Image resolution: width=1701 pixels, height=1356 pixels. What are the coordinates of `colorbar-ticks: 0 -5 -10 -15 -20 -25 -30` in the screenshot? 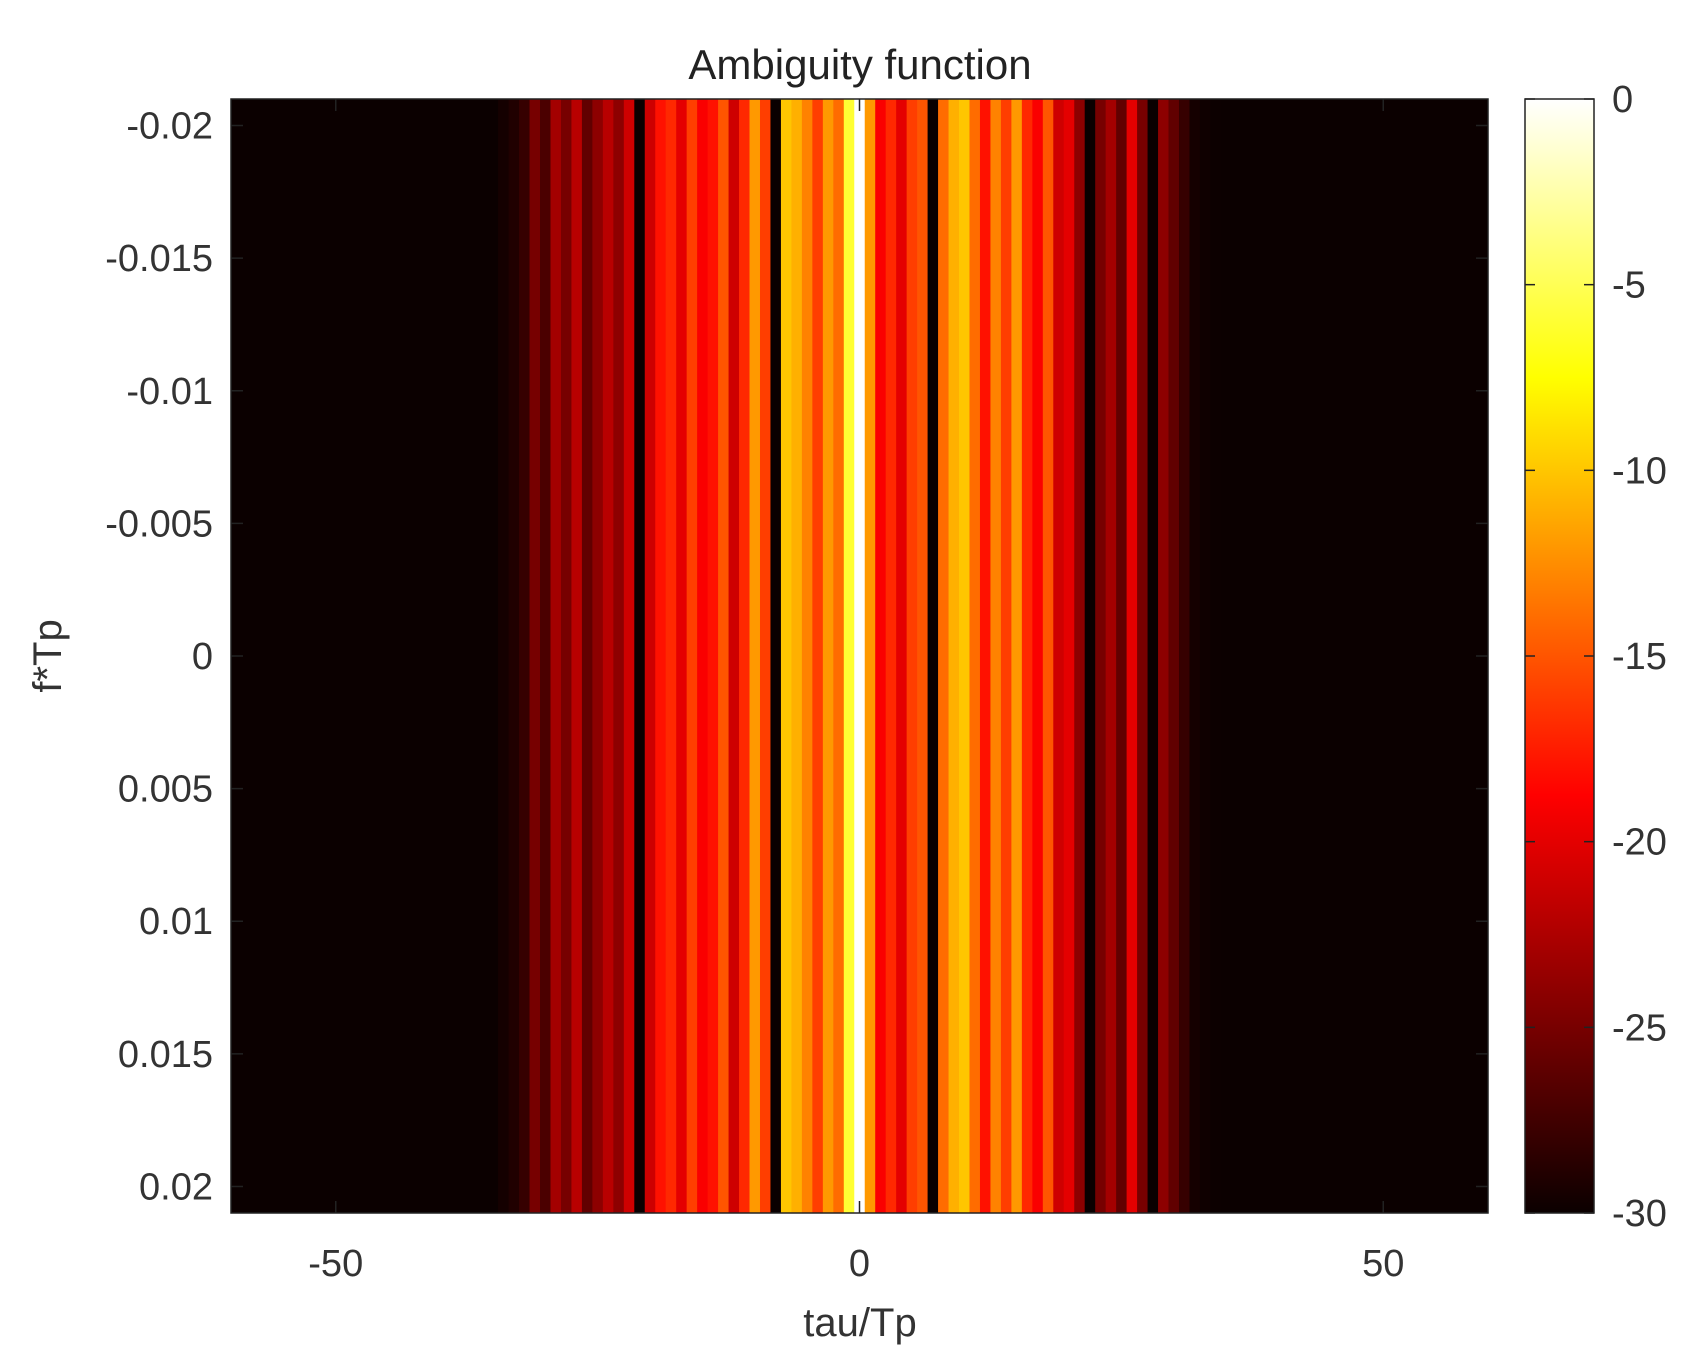 It's located at (1596, 657).